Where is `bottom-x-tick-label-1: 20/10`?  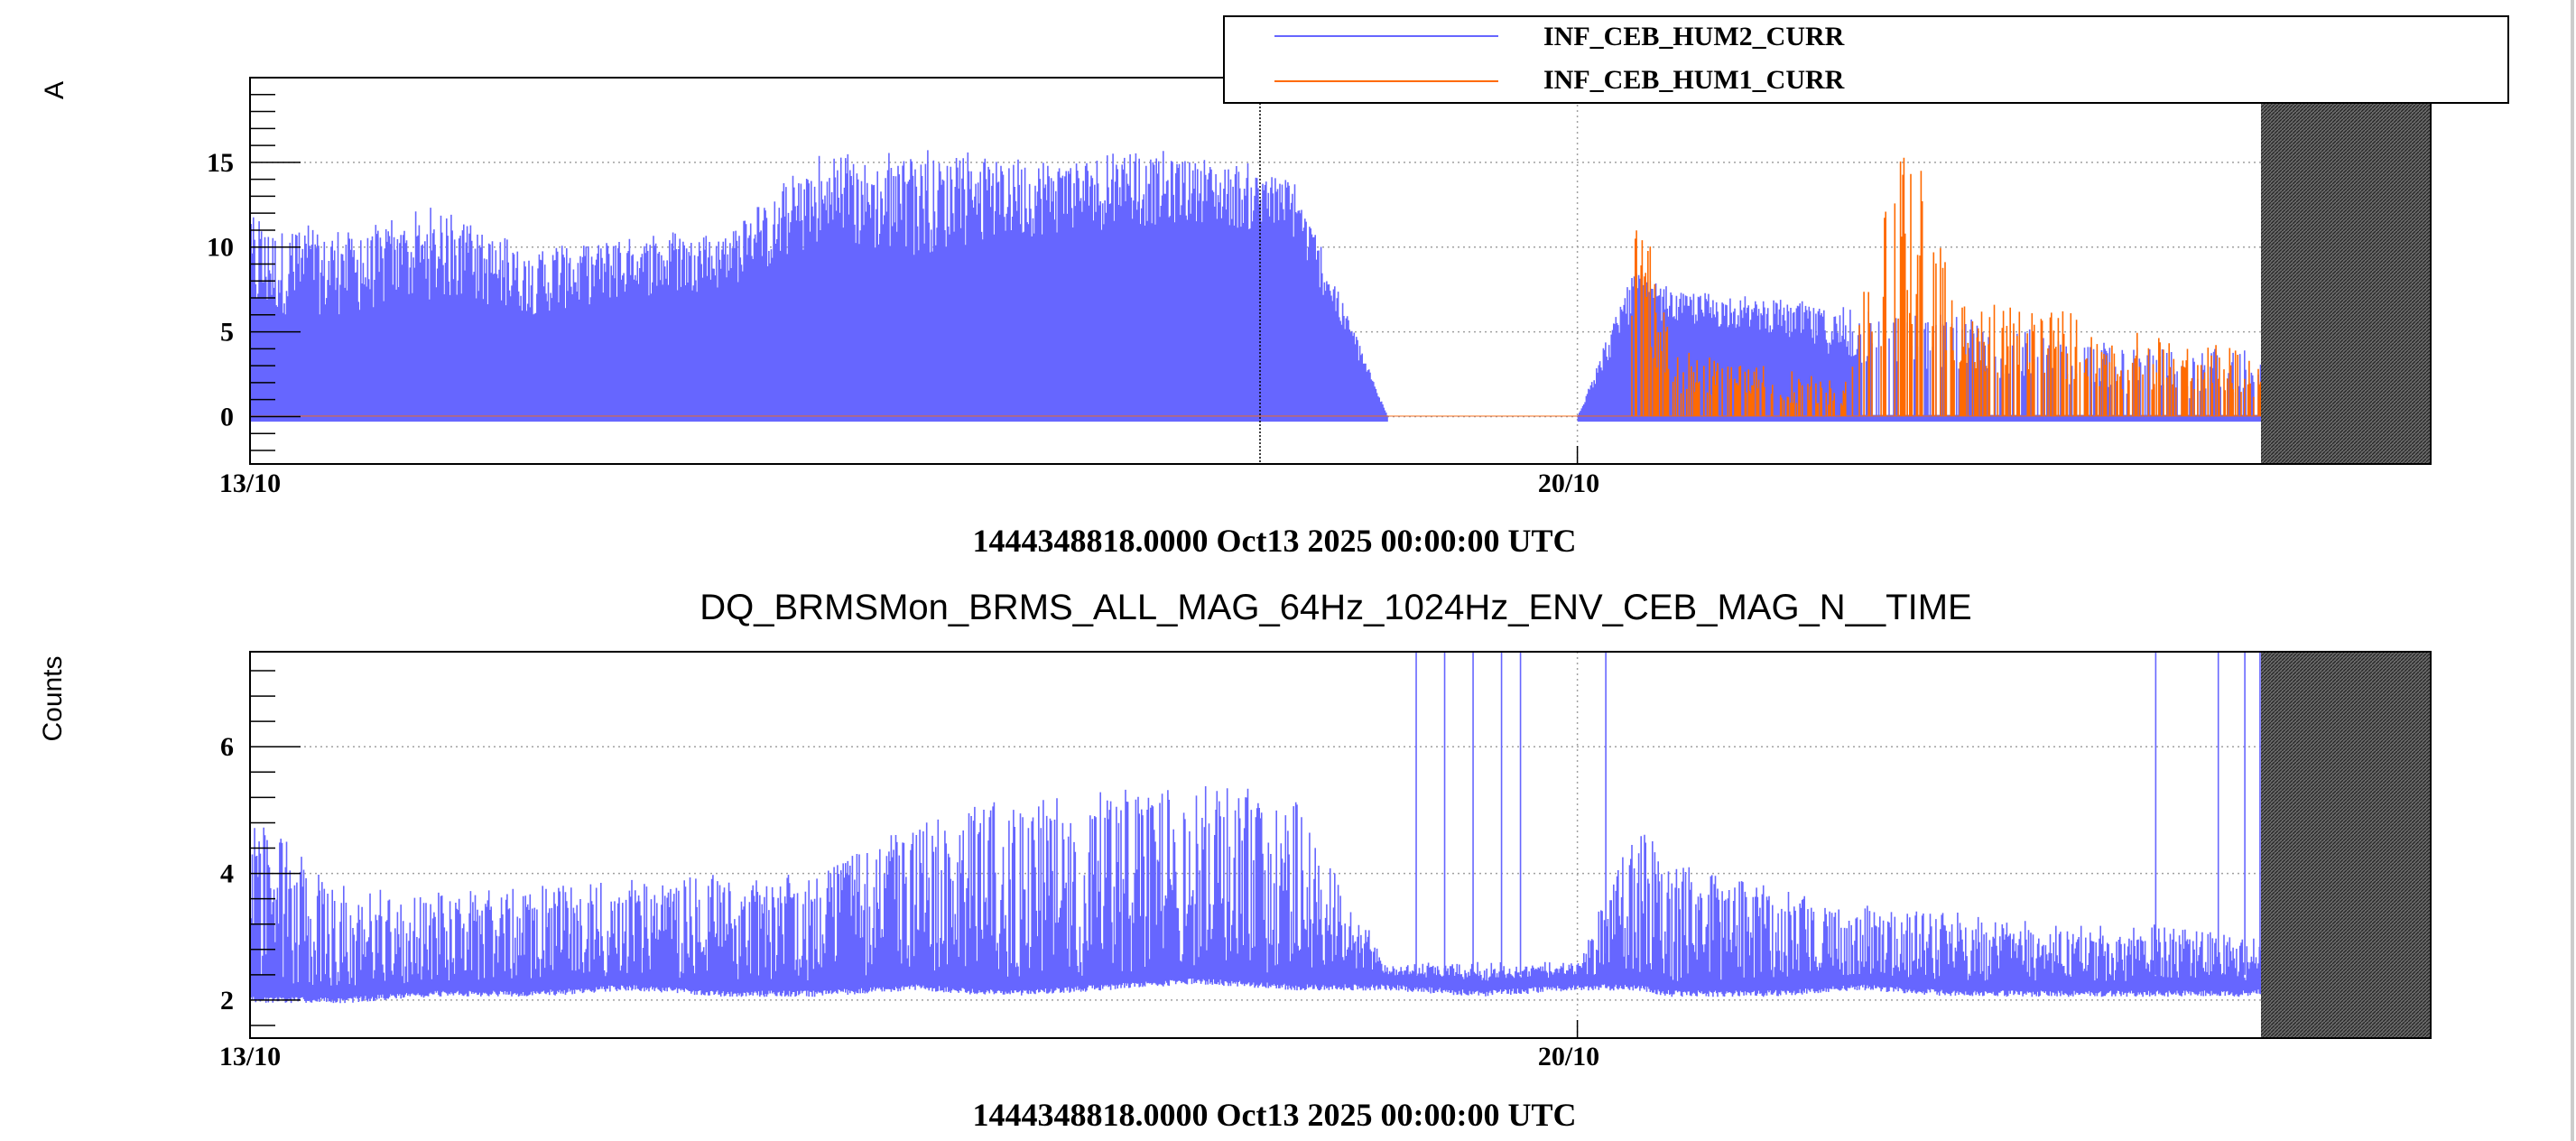 bottom-x-tick-label-1: 20/10 is located at coordinates (1568, 1056).